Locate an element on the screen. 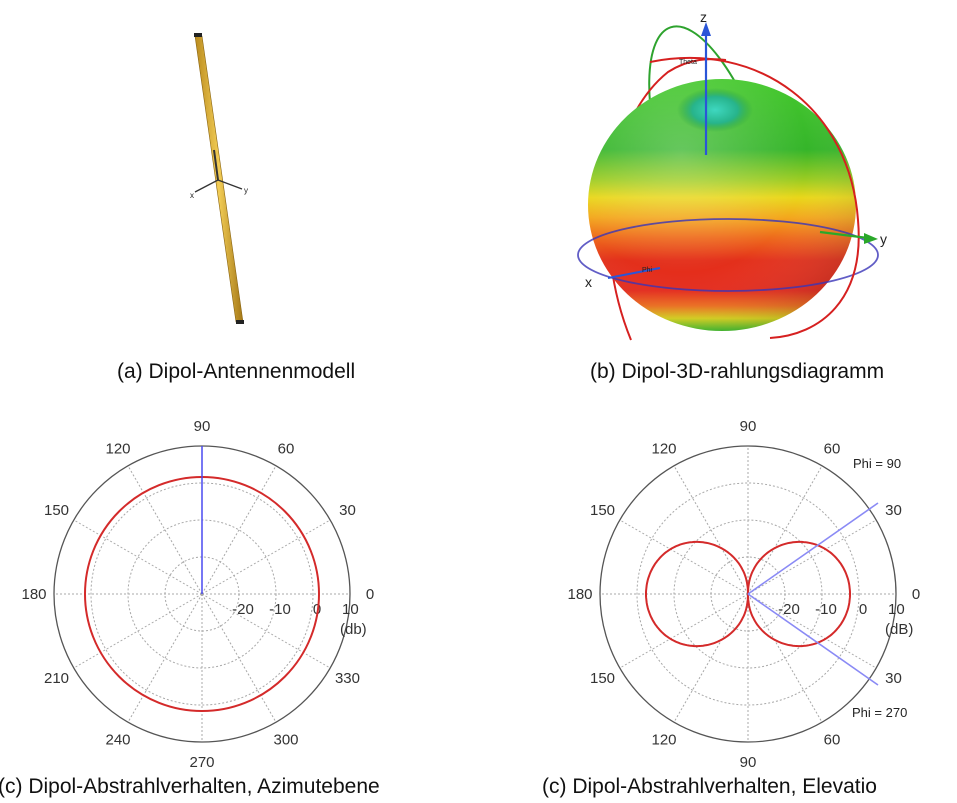 This screenshot has height=803, width=957. phi-label: Phi is located at coordinates (647, 270).